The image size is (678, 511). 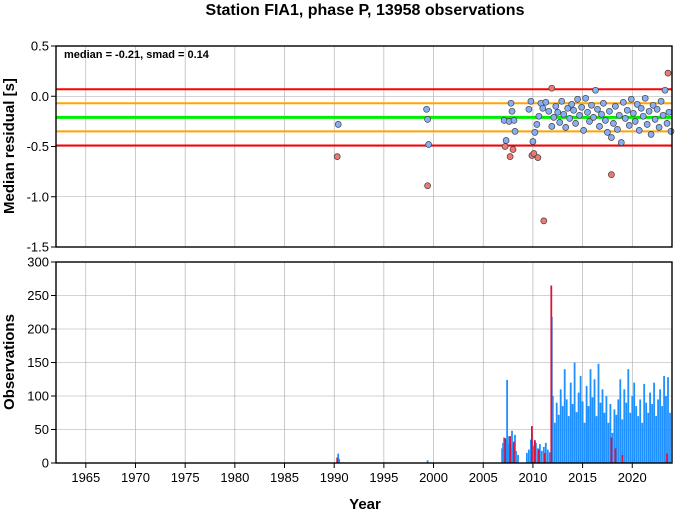 What do you see at coordinates (234, 477) in the screenshot?
I see `year-xtick-label-1980: 1980` at bounding box center [234, 477].